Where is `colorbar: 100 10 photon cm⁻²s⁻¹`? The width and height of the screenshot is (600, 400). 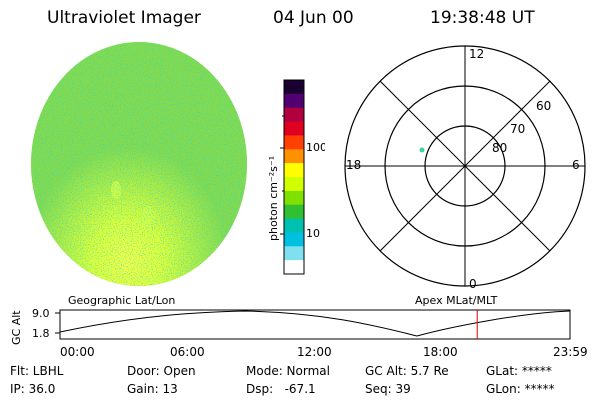 colorbar: 100 10 photon cm⁻²s⁻¹ is located at coordinates (296, 177).